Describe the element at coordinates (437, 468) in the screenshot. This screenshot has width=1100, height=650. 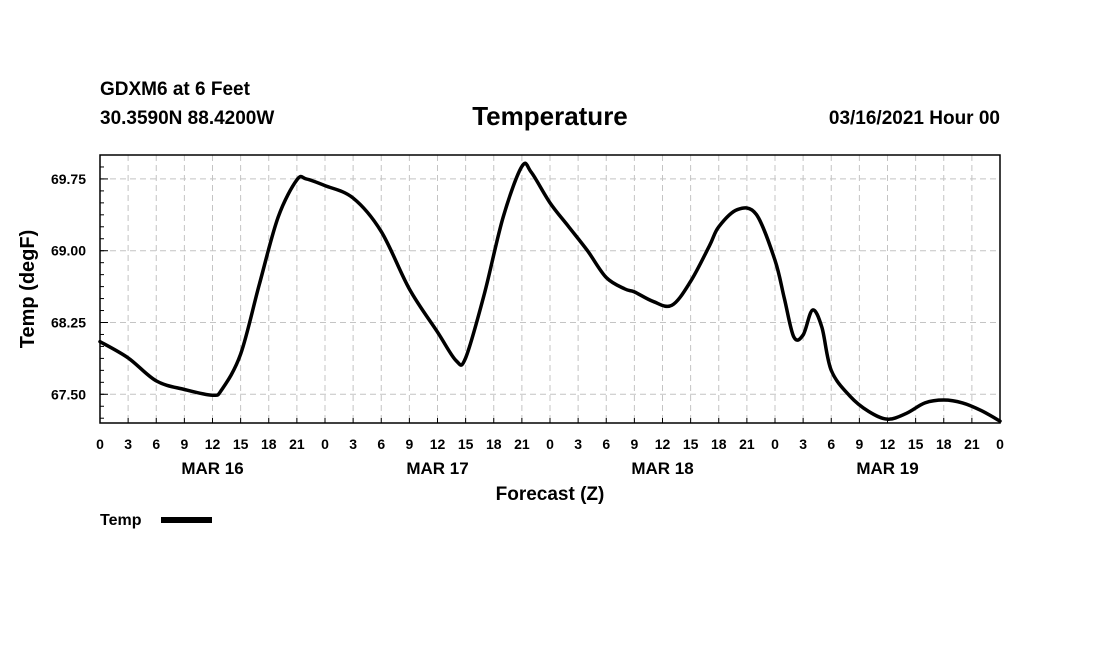
I see `day-label: MAR 17` at that location.